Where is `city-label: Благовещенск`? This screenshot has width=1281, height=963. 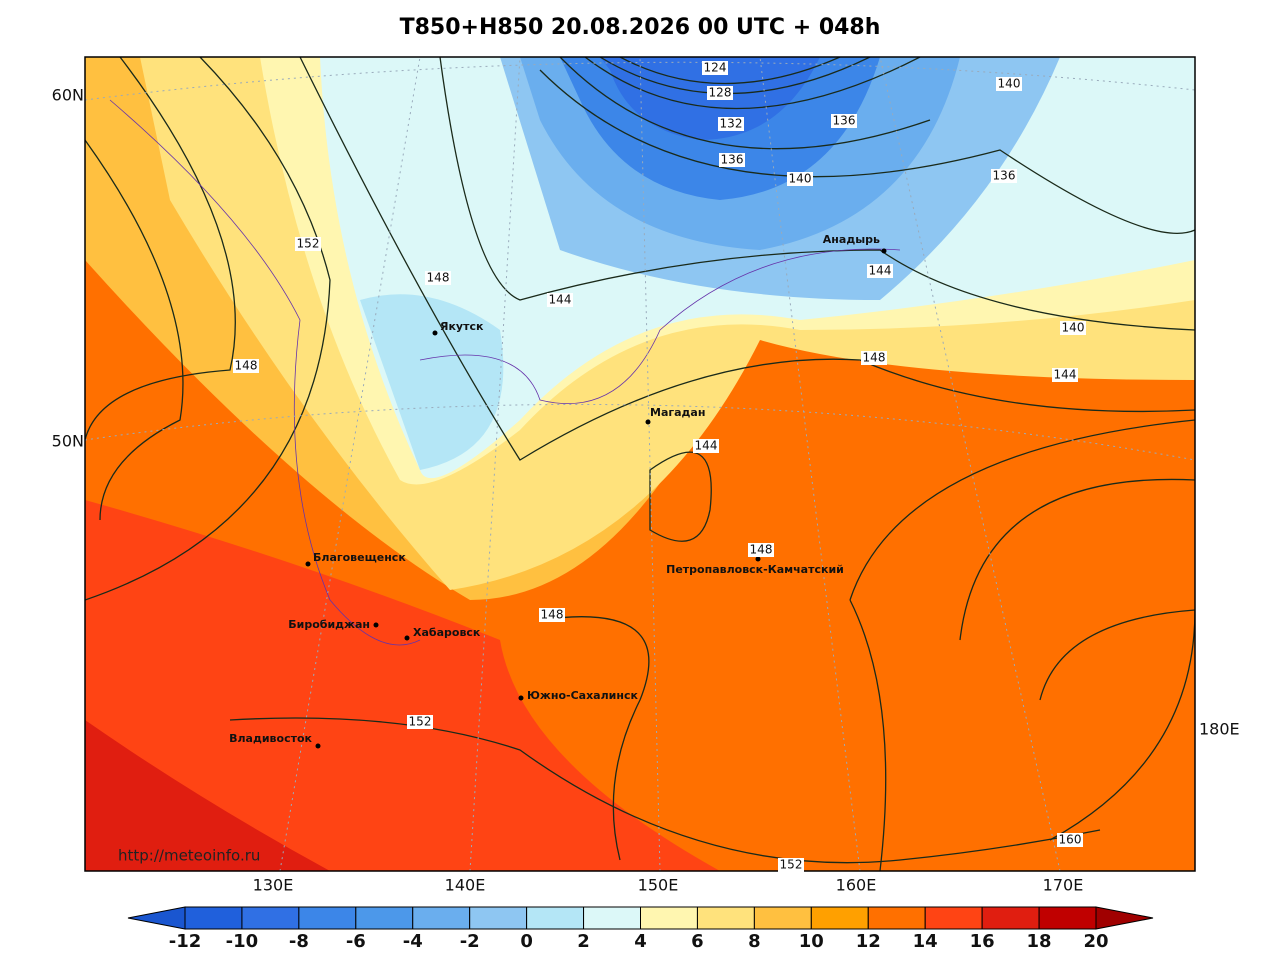
city-label: Благовещенск is located at coordinates (359, 557).